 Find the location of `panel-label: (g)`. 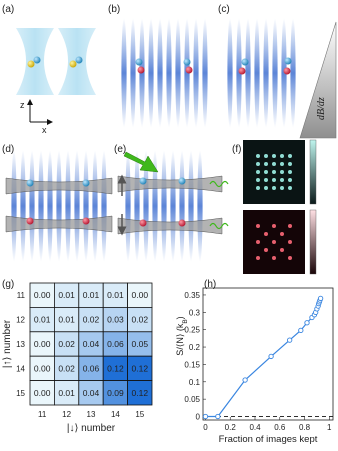

panel-label: (g) is located at coordinates (8, 284).